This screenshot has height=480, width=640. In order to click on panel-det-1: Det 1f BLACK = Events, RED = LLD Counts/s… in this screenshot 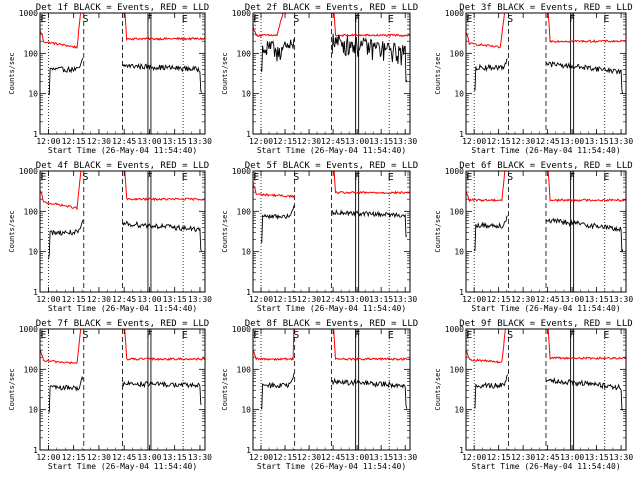, I will do `click(110, 79)`.